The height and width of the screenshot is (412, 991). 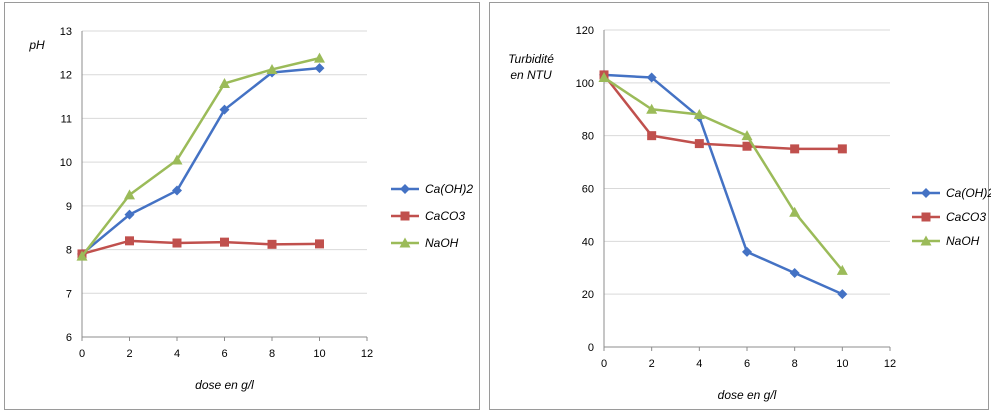 I want to click on y-tick-label: 60, so click(x=588, y=190).